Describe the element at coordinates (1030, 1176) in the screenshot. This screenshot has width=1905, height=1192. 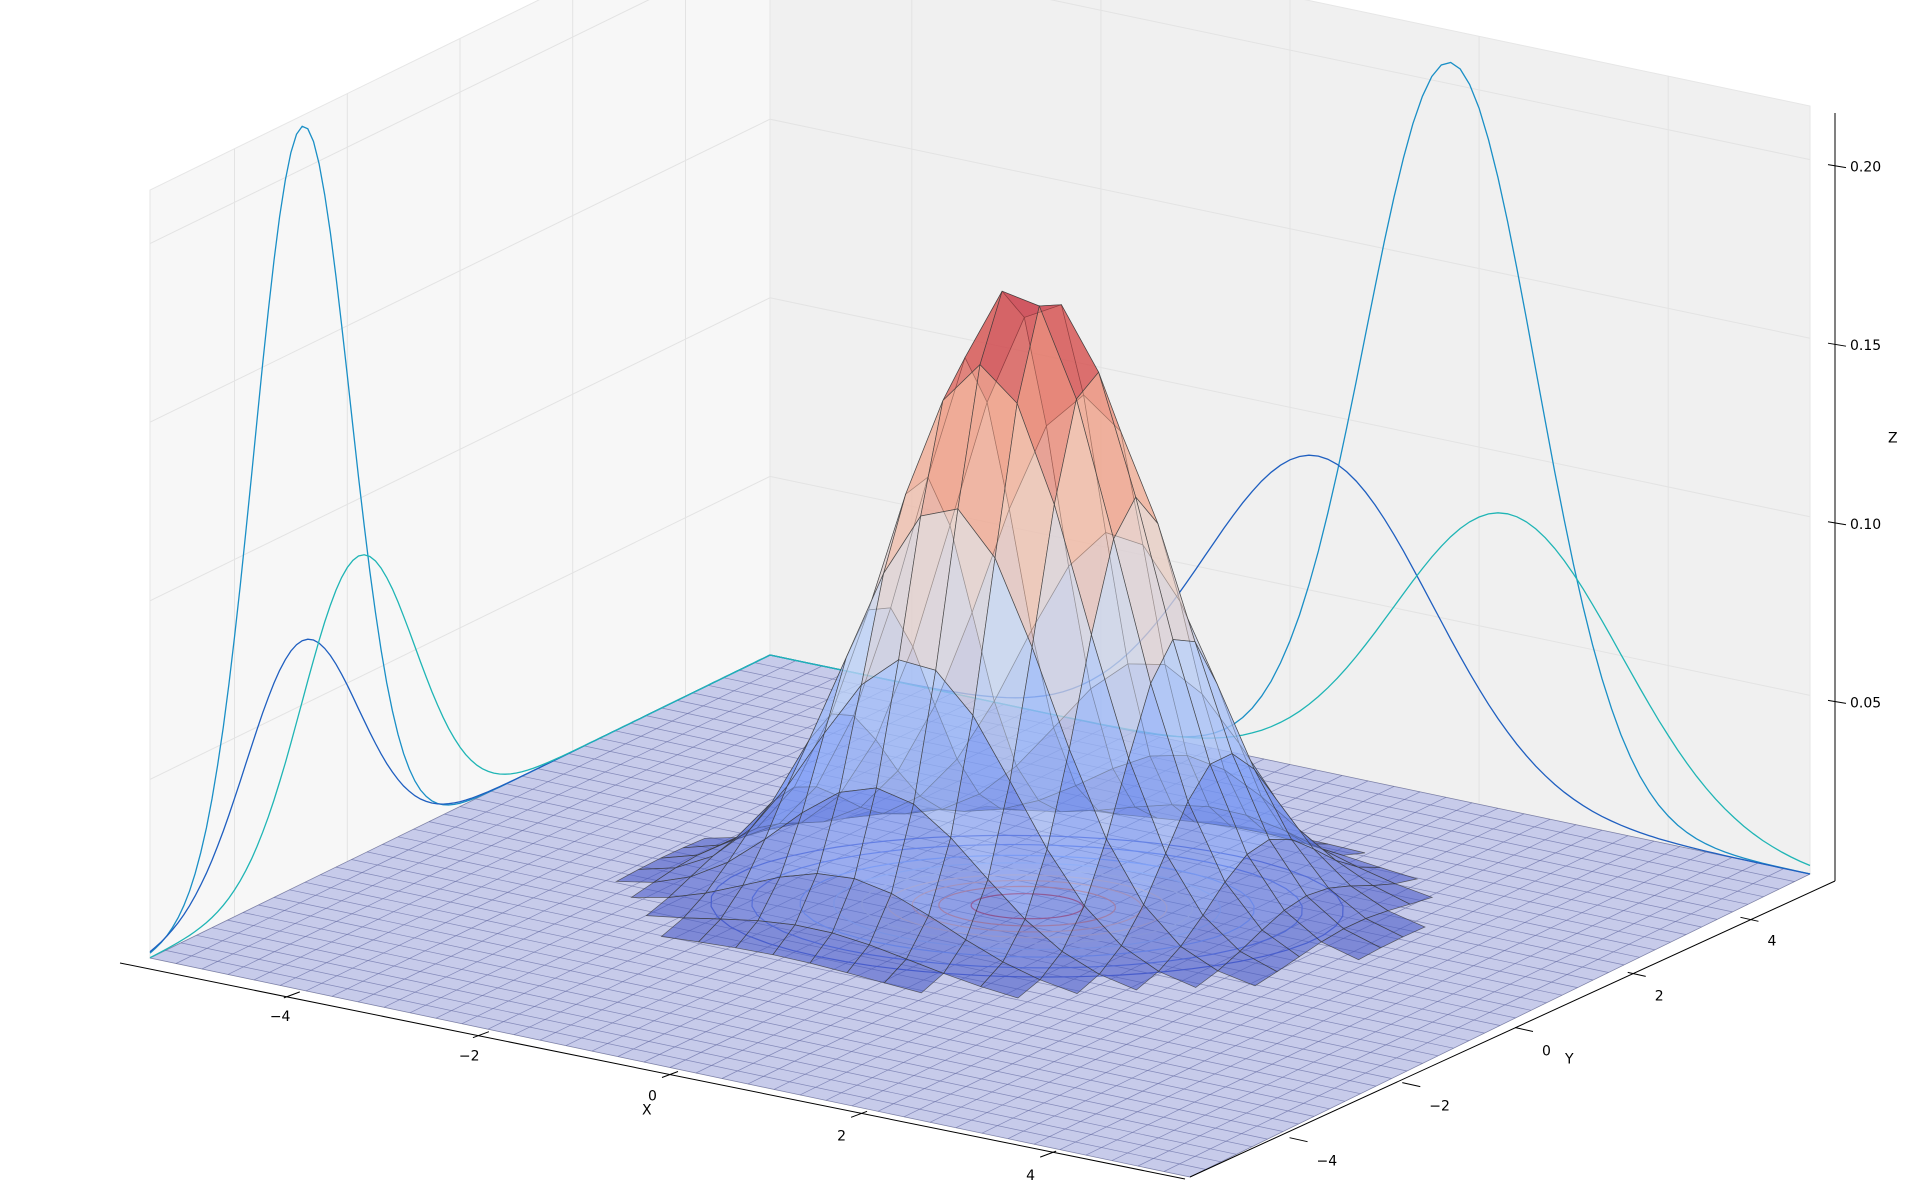
I see `x-tick-label: 4` at that location.